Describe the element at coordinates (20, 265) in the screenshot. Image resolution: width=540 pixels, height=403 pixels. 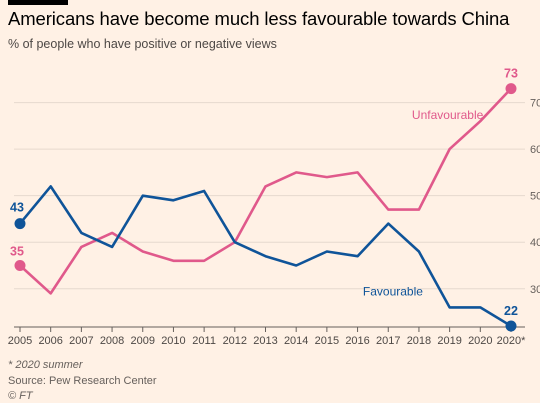
I see `unfavourable-start-dot` at that location.